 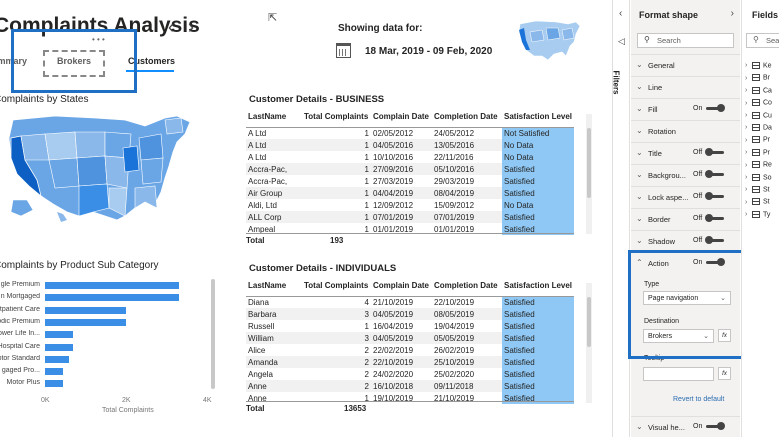 What do you see at coordinates (715, 426) in the screenshot?
I see `visual-header-toggle` at bounding box center [715, 426].